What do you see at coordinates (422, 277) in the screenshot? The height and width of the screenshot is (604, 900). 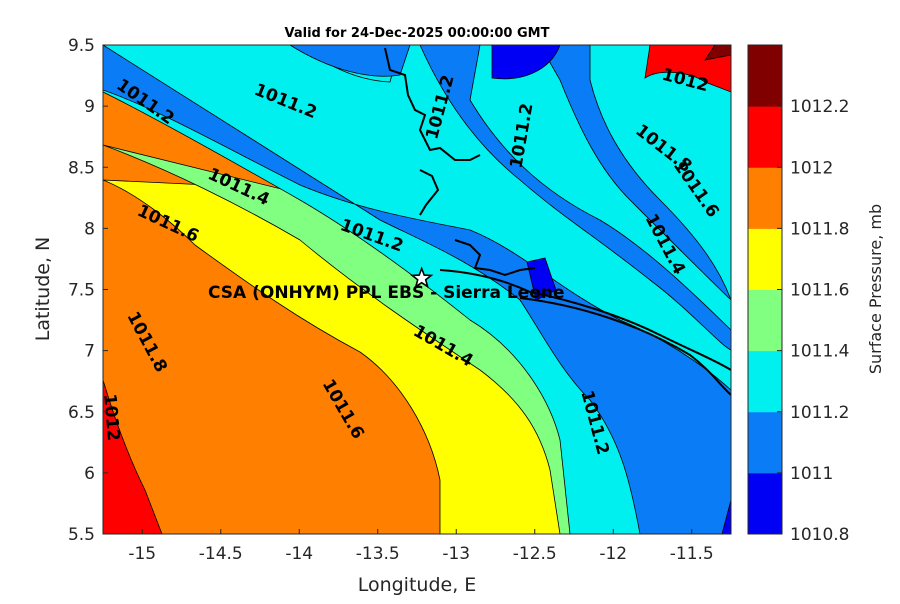 I see `star-icon` at bounding box center [422, 277].